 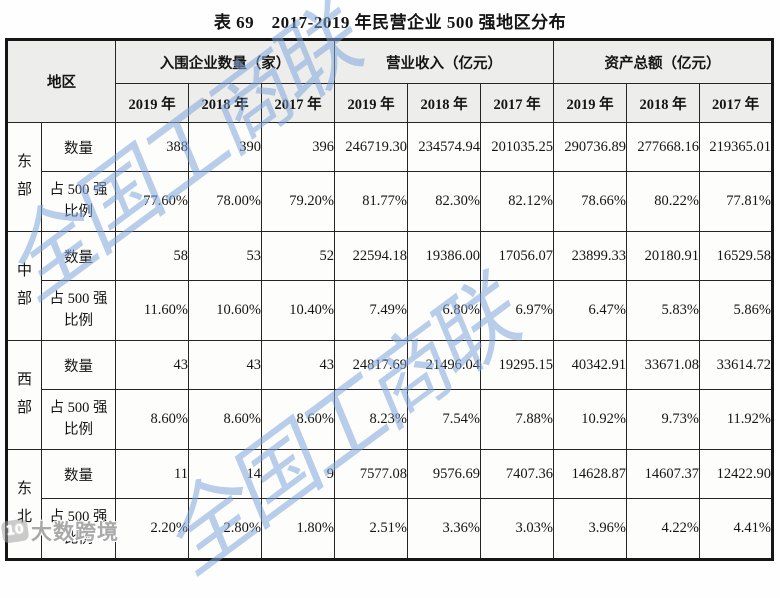 What do you see at coordinates (24, 177) in the screenshot?
I see `region-cell-east: 东部` at bounding box center [24, 177].